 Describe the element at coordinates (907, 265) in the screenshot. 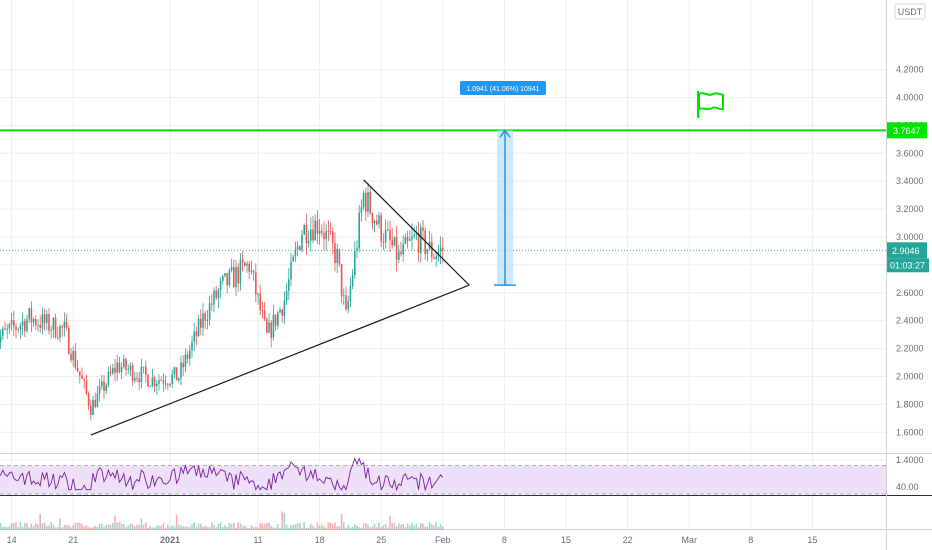

I see `countdown-label: 01:03:27` at that location.